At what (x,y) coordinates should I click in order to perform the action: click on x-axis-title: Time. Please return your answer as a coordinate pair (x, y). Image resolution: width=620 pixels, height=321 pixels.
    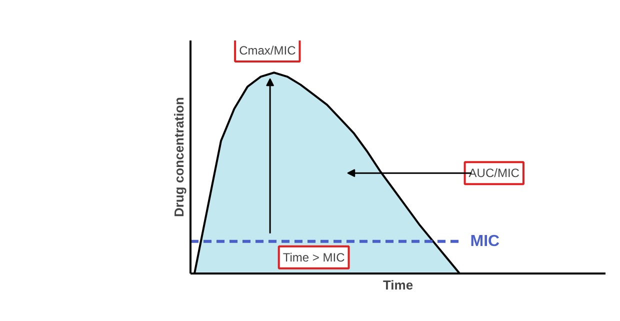
    Looking at the image, I should click on (398, 285).